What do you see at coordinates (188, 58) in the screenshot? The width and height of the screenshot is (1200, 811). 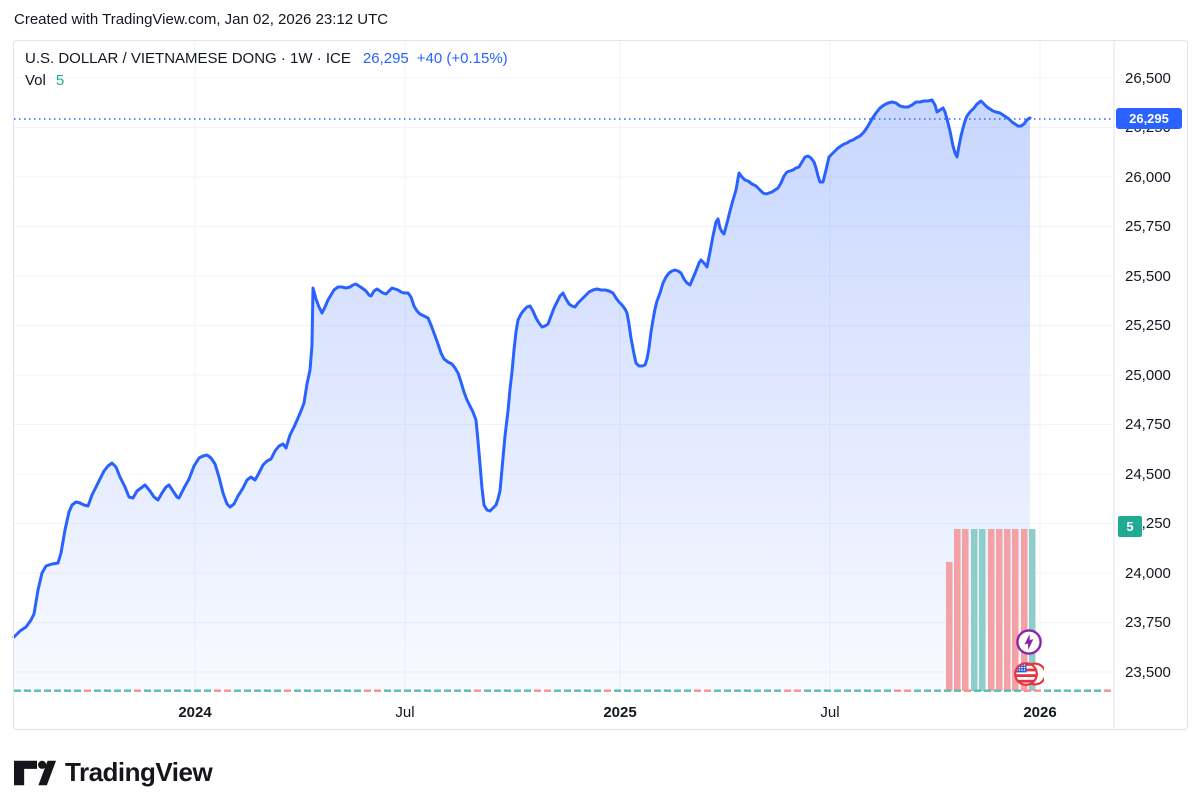 I see `symbol-title: U.S. DOLLAR / VIETNAMESE DONG · 1W · ICE` at bounding box center [188, 58].